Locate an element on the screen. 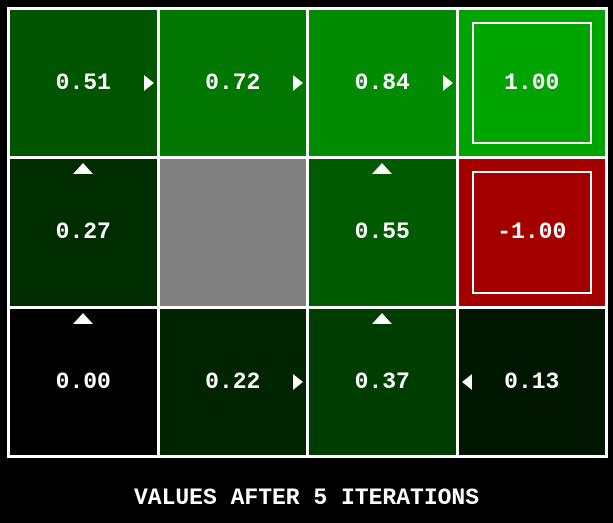 Image resolution: width=613 pixels, height=523 pixels. grid-cell-r1c1-wall is located at coordinates (232, 232).